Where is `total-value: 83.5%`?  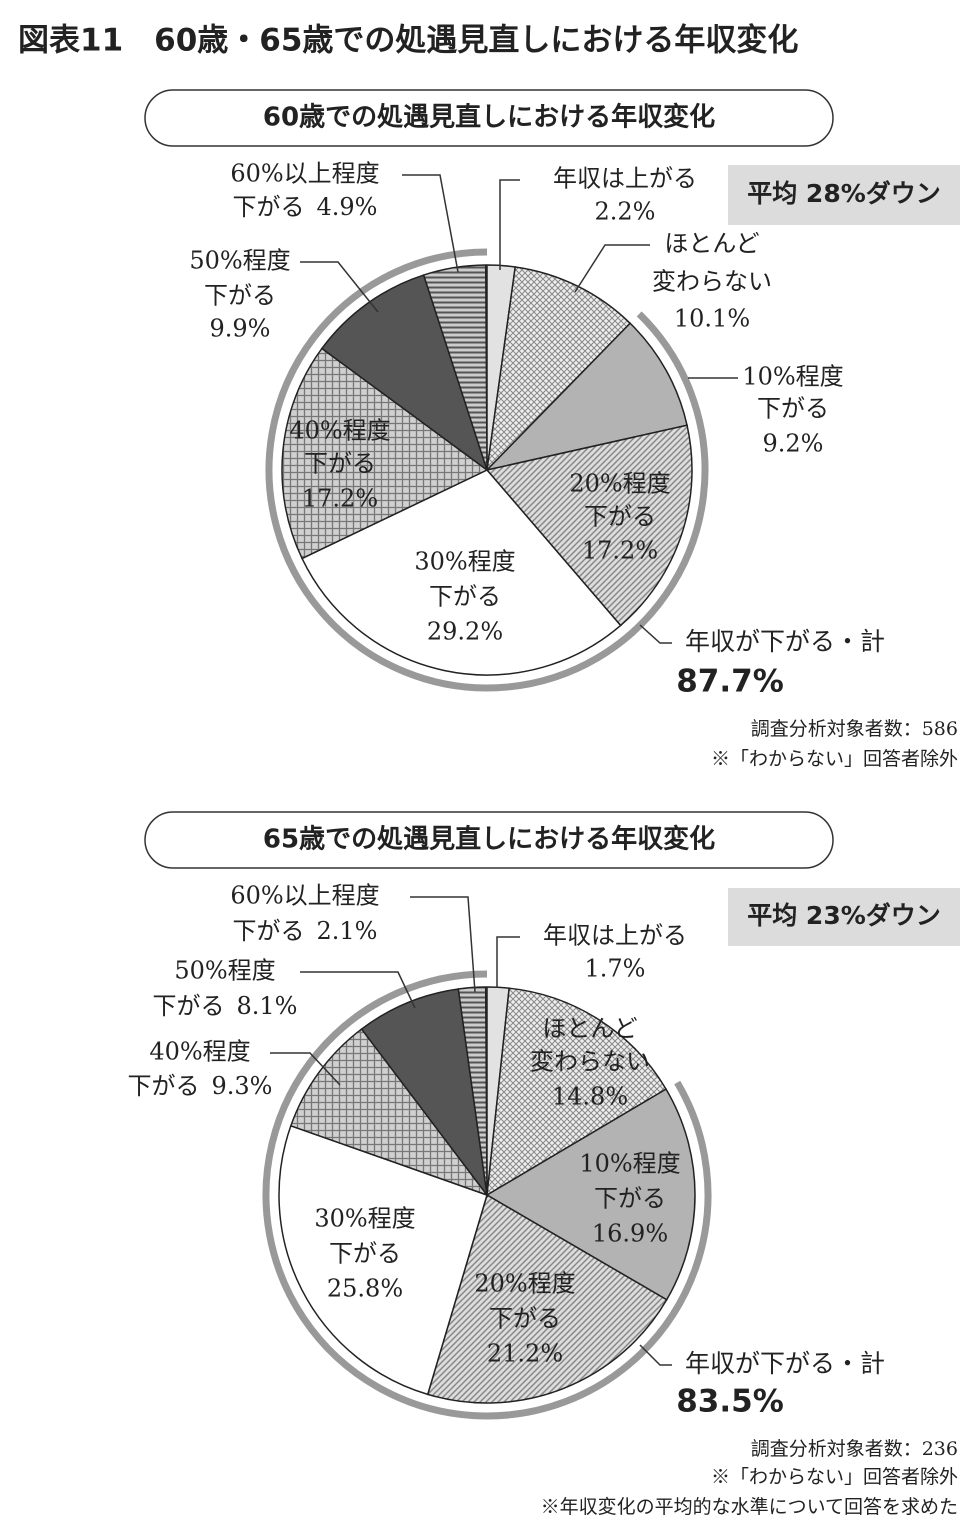
total-value: 83.5% is located at coordinates (730, 1402).